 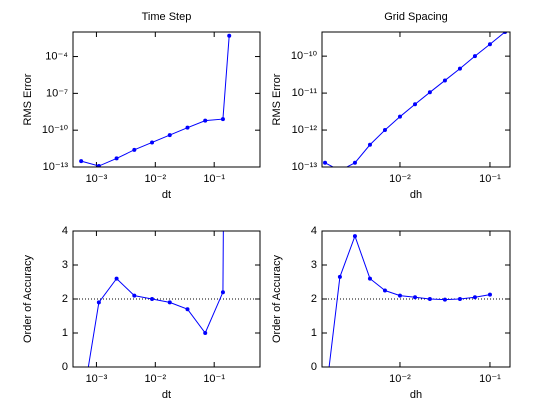 I want to click on y-tick-label: 10⁻¹², so click(x=305, y=130).